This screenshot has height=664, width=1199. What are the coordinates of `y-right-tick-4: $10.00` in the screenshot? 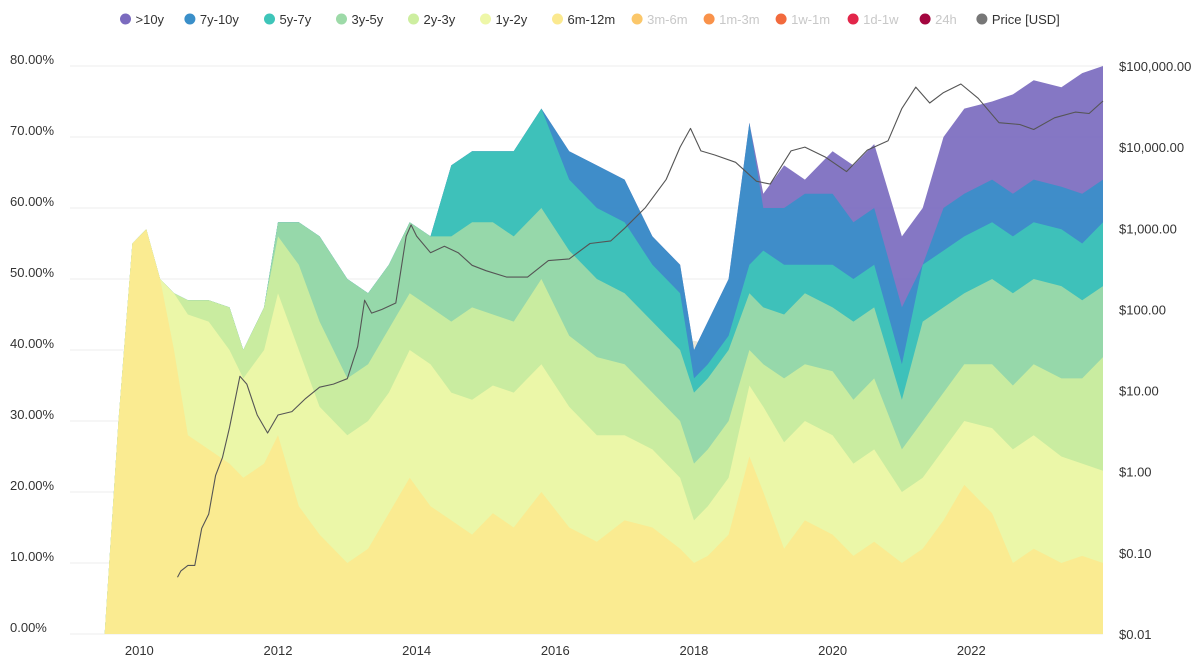 It's located at (1139, 391).